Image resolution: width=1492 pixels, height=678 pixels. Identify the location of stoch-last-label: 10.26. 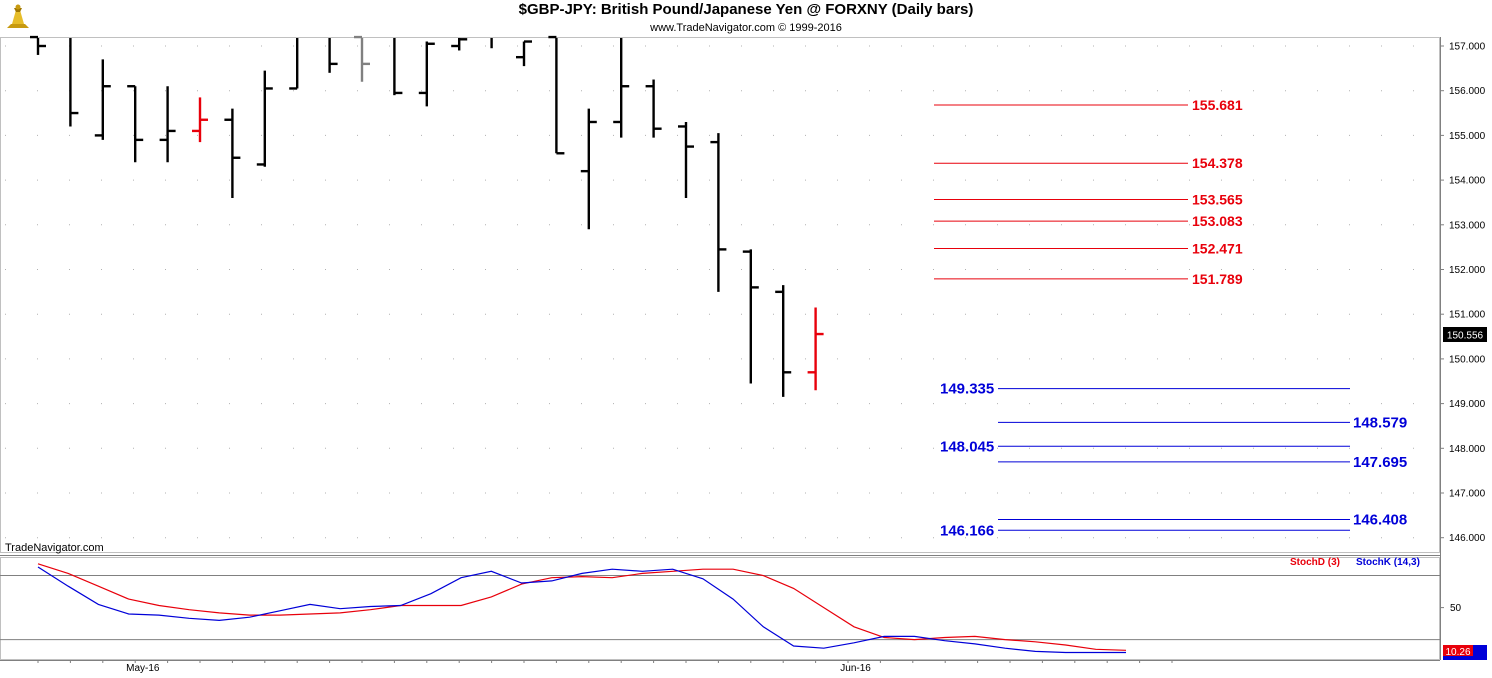
(1457, 652).